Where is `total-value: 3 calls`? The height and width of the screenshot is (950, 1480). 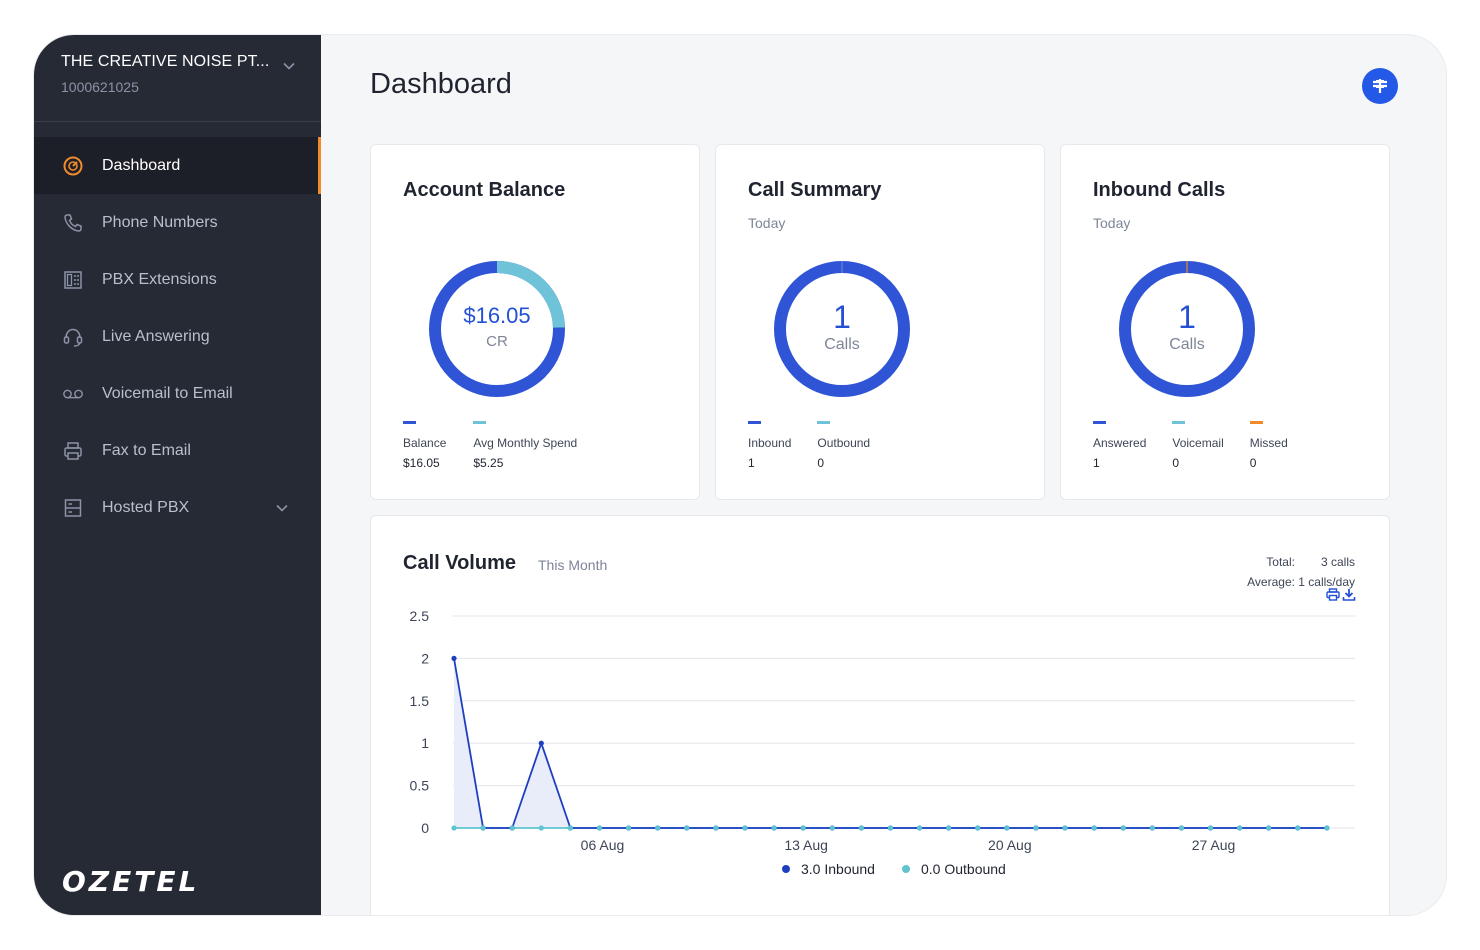
total-value: 3 calls is located at coordinates (1337, 562).